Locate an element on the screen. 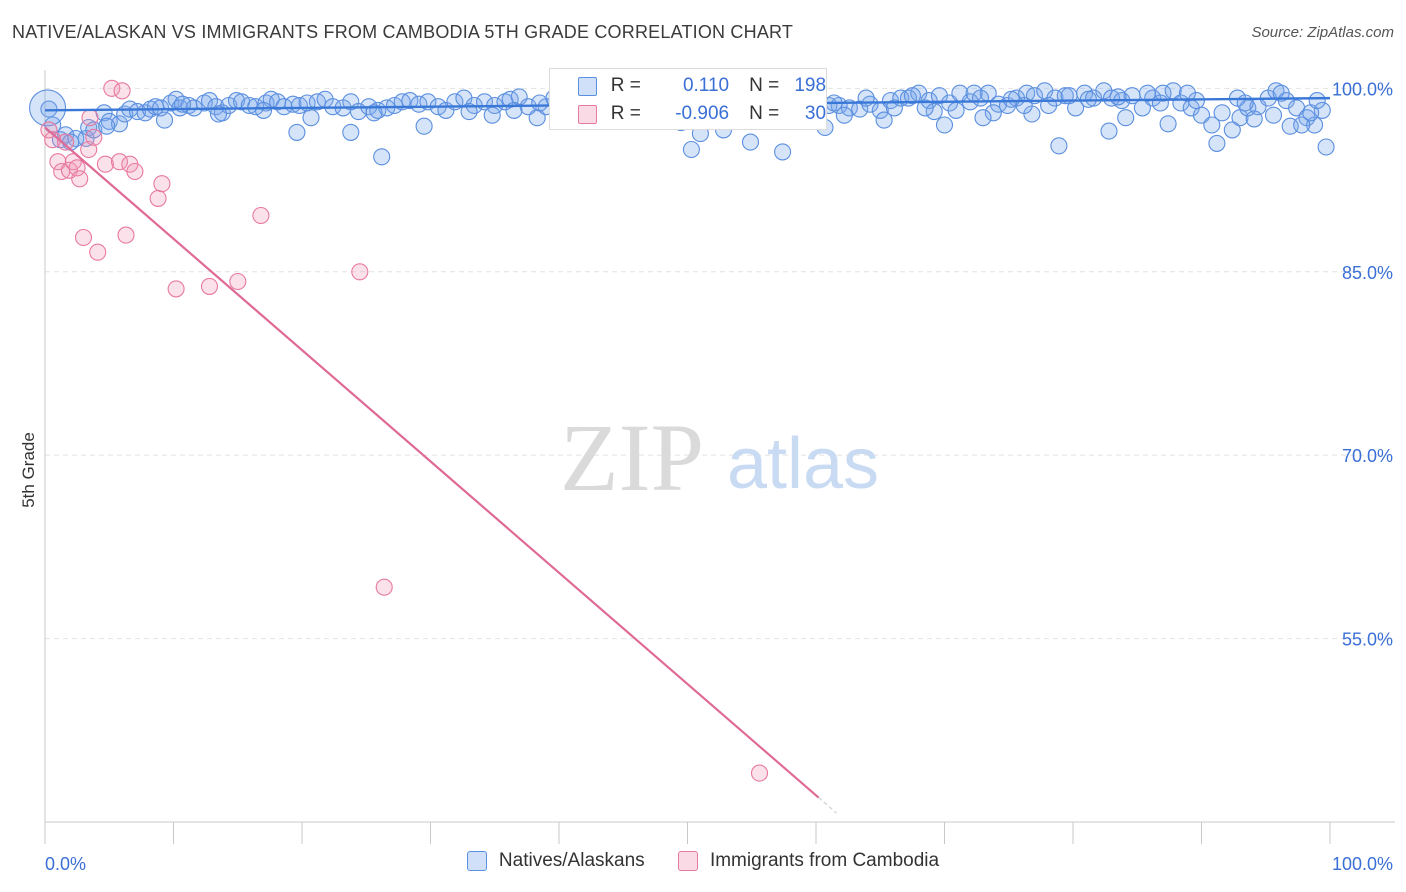  legend-label-cambodia: Immigrants from Cambodia is located at coordinates (824, 860).